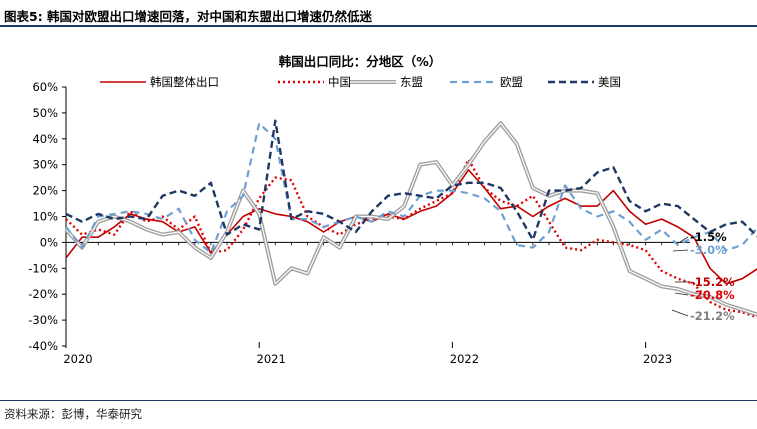  Describe the element at coordinates (45, 139) in the screenshot. I see `y-tick-label: 40%` at that location.